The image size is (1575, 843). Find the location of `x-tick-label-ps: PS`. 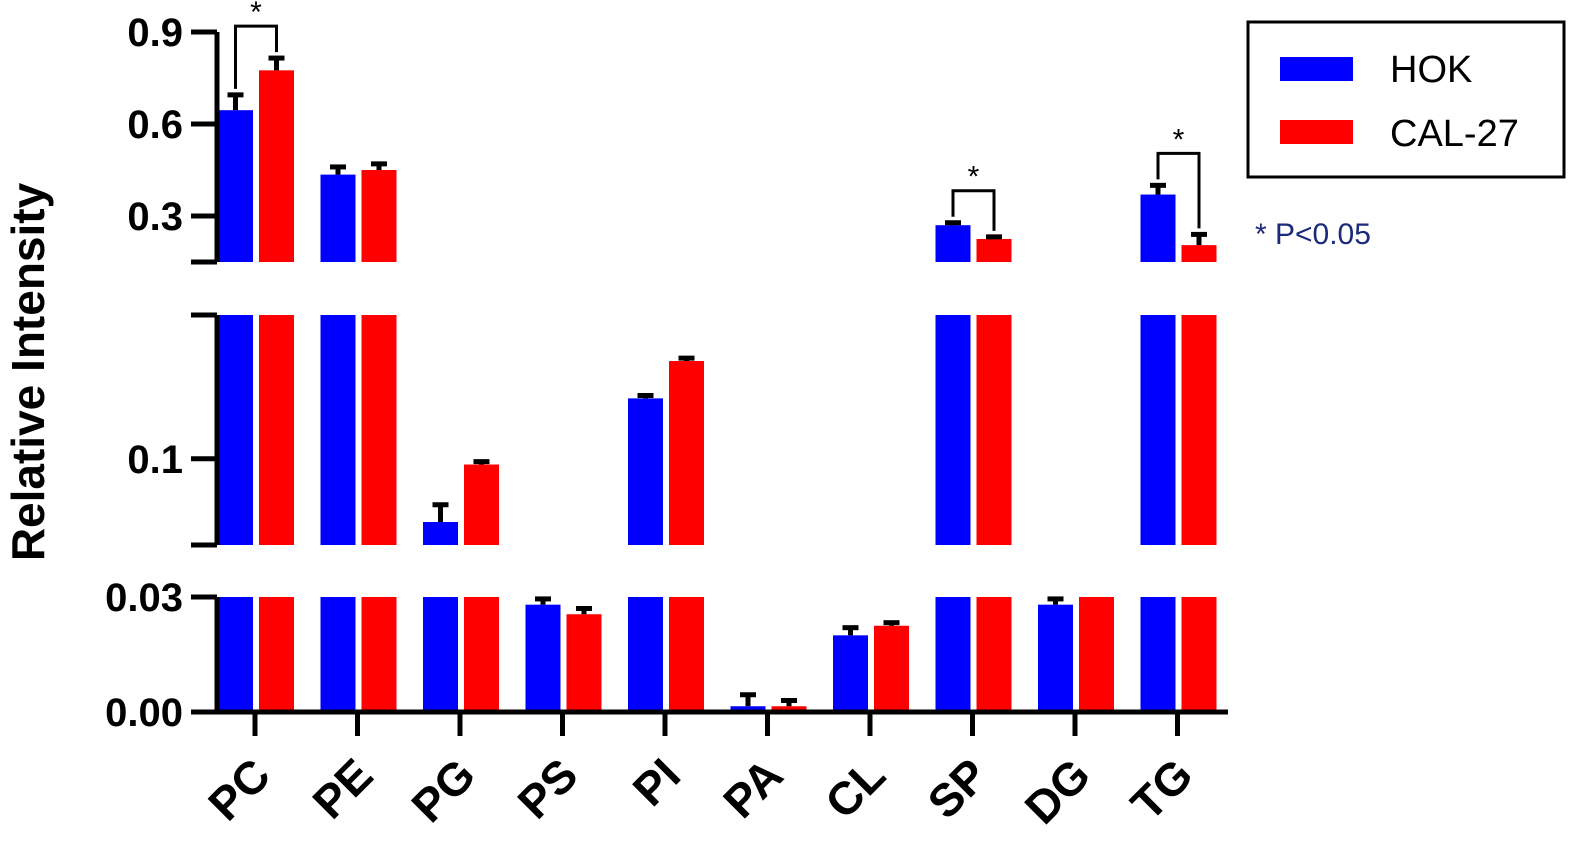

x-tick-label-ps: PS is located at coordinates (547, 788).